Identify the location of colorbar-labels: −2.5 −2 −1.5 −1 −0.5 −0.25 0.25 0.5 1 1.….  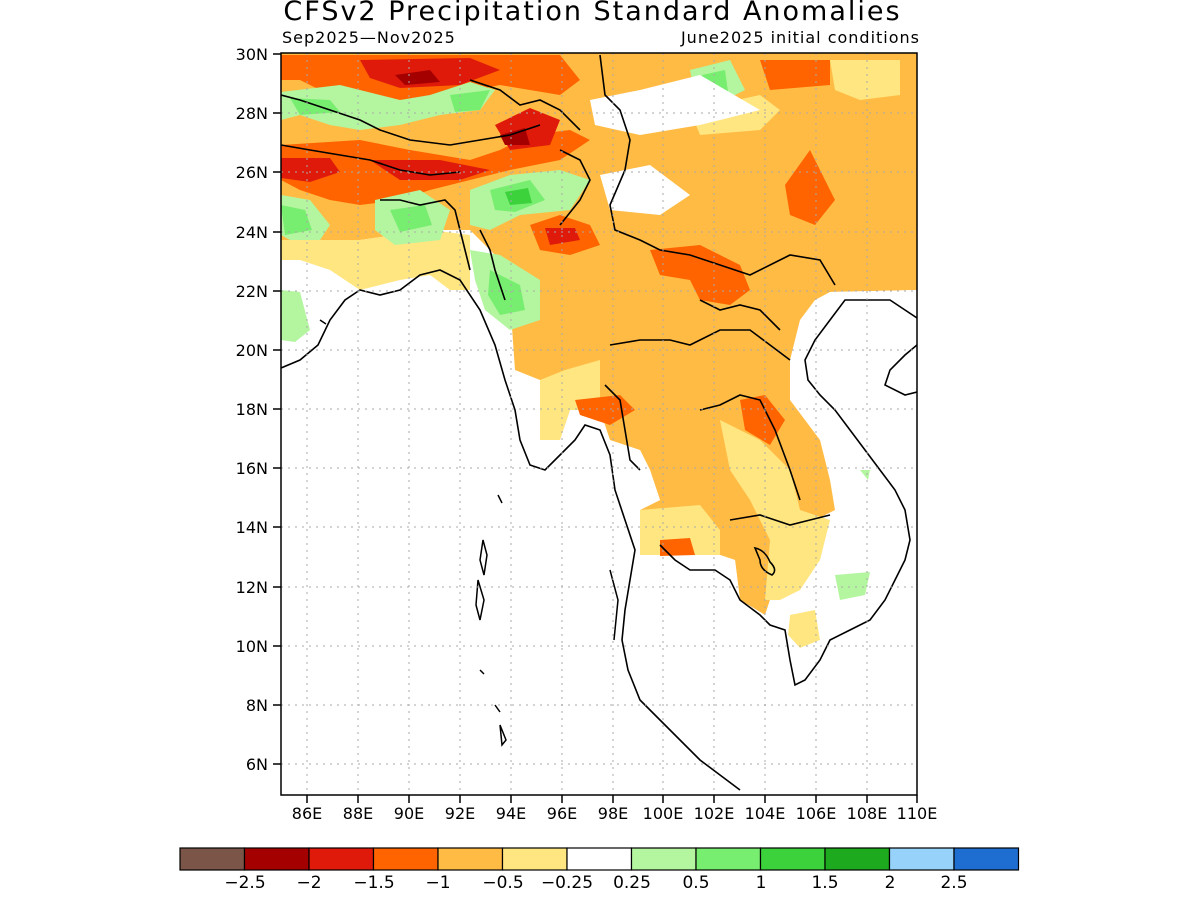
(595, 883).